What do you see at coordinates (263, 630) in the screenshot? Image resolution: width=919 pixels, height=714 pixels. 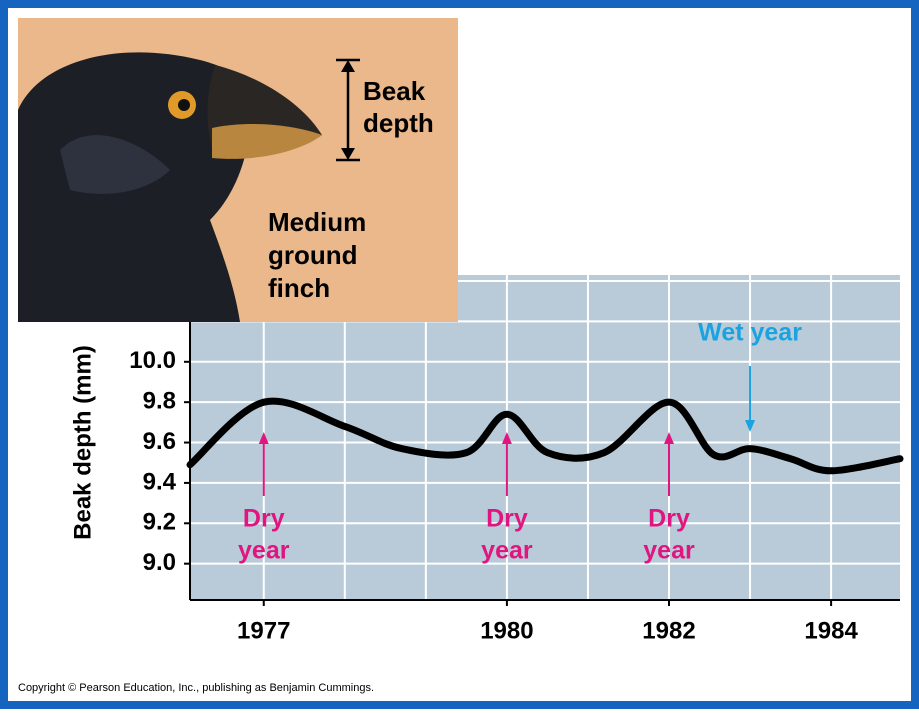 I see `x-tick-label: 1977` at bounding box center [263, 630].